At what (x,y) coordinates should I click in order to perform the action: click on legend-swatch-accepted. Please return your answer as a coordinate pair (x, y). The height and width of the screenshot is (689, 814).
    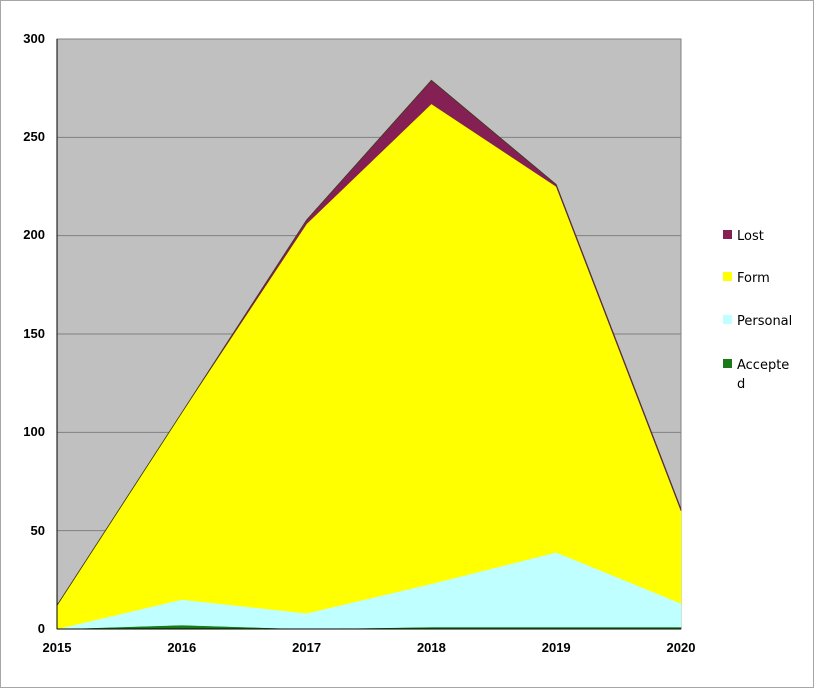
    Looking at the image, I should click on (727, 363).